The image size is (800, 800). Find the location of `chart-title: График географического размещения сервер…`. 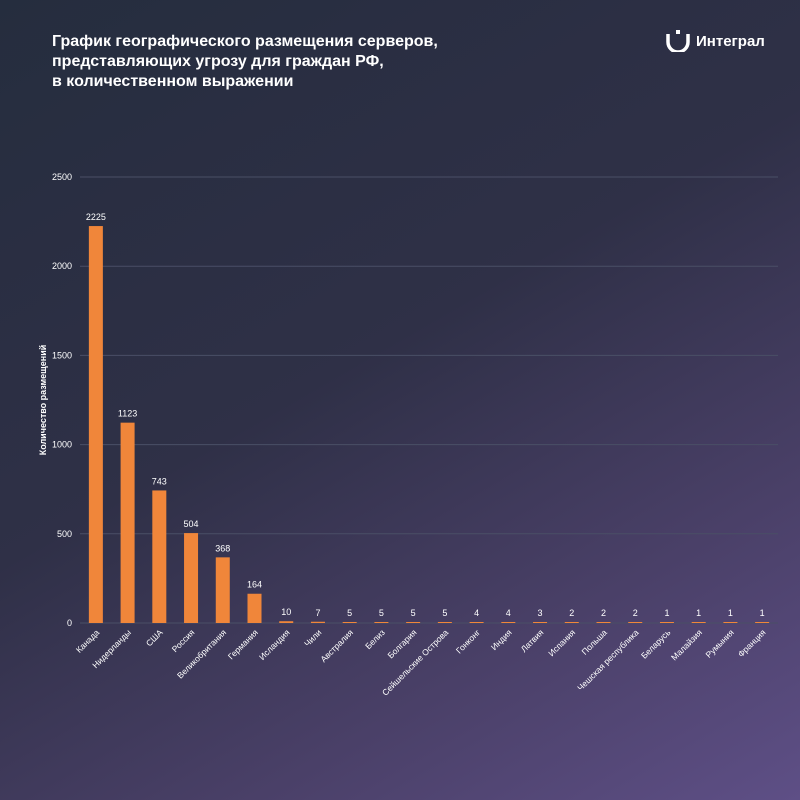

chart-title: График географического размещения сервер… is located at coordinates (312, 62).